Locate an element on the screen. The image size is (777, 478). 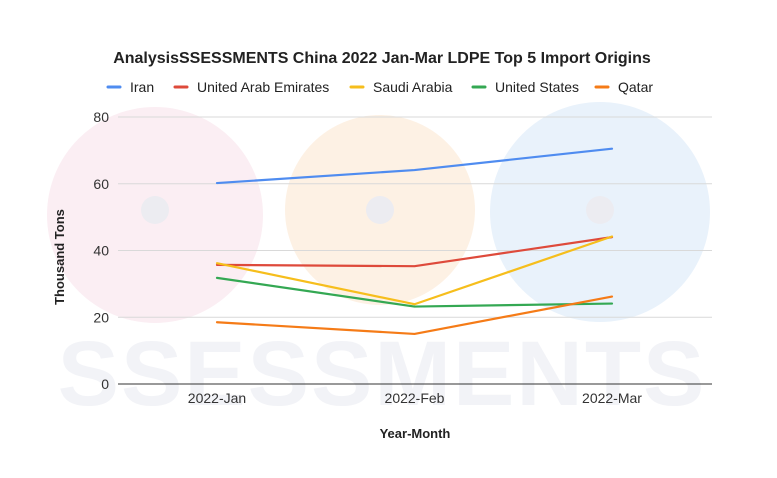
x-axis-ticks: 2022-Jan 2022-Feb 2022-Mar is located at coordinates (415, 398).